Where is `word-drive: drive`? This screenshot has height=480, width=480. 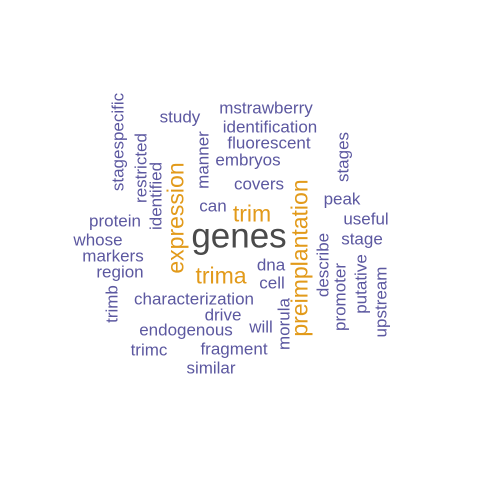 word-drive: drive is located at coordinates (223, 315).